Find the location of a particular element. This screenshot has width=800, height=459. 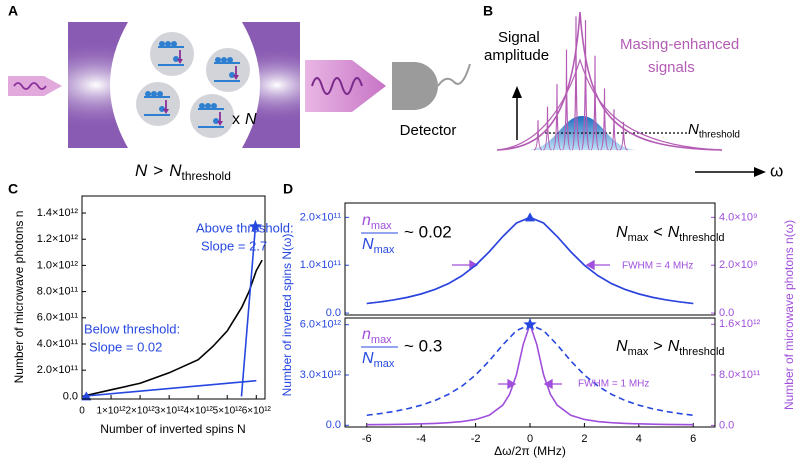

condition: Nmax < Nthreshold is located at coordinates (670, 233).